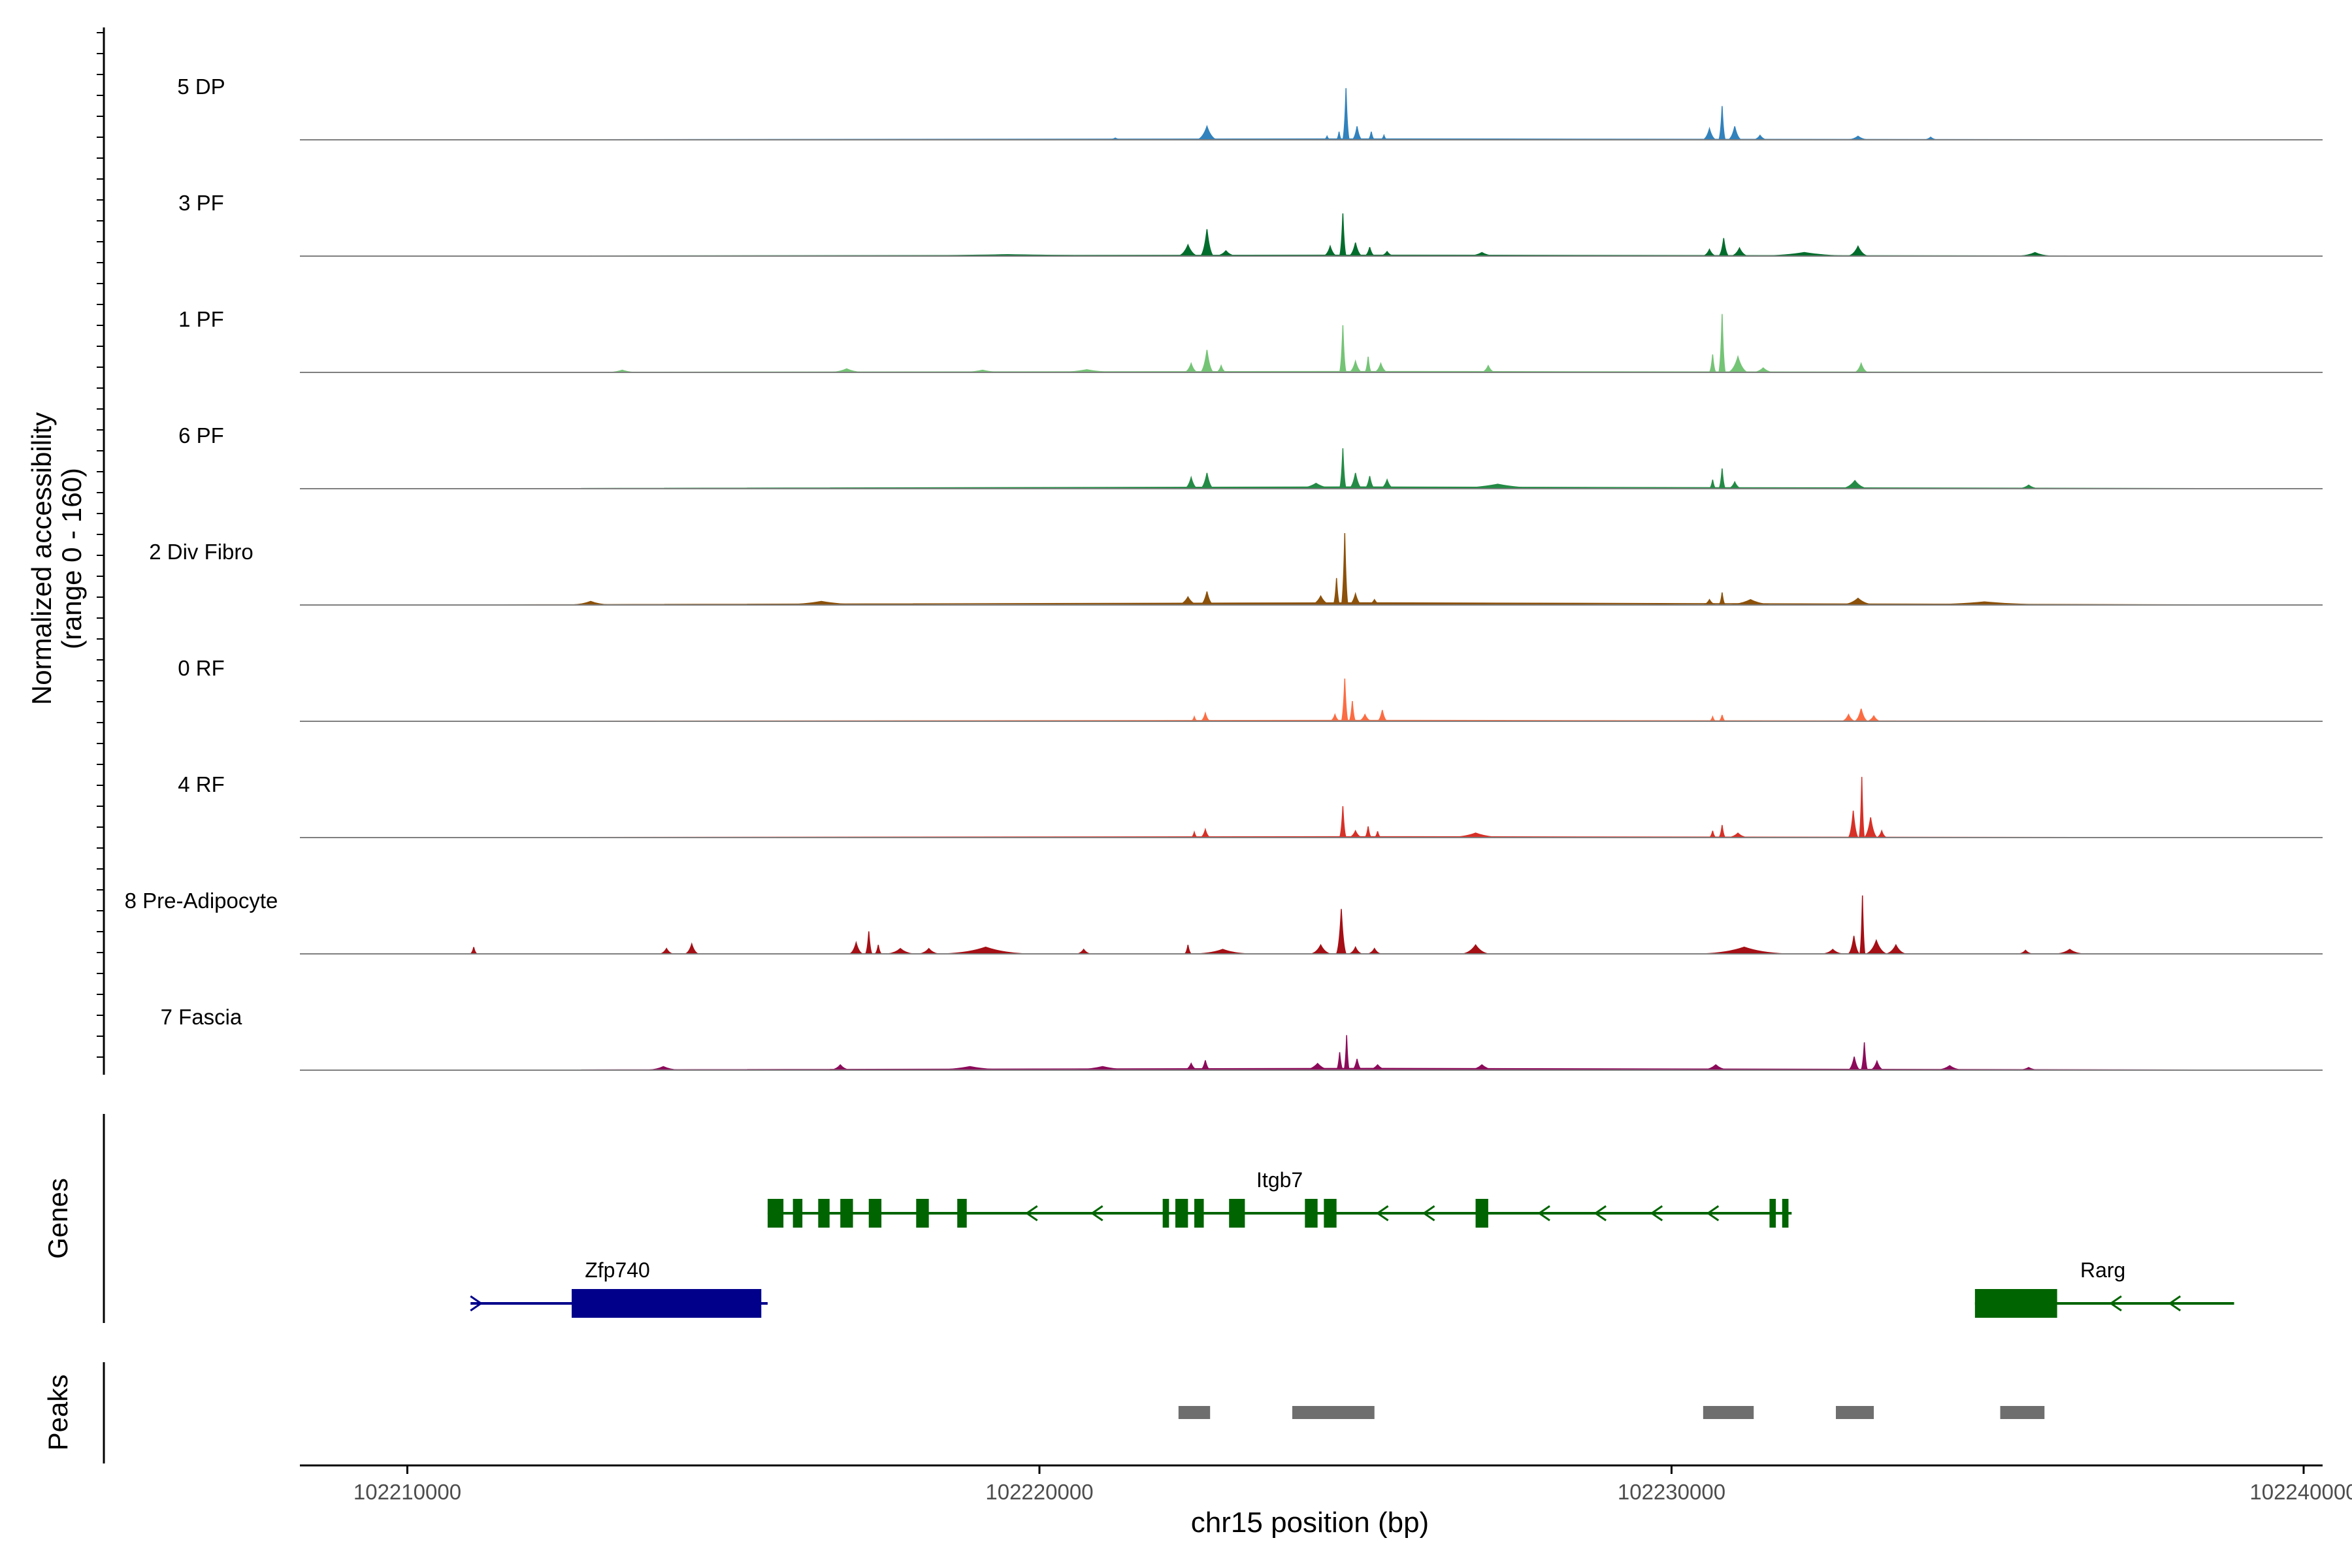 The height and width of the screenshot is (1568, 2352). What do you see at coordinates (1250, 456) in the screenshot?
I see `track-6-pf: 6 PF` at bounding box center [1250, 456].